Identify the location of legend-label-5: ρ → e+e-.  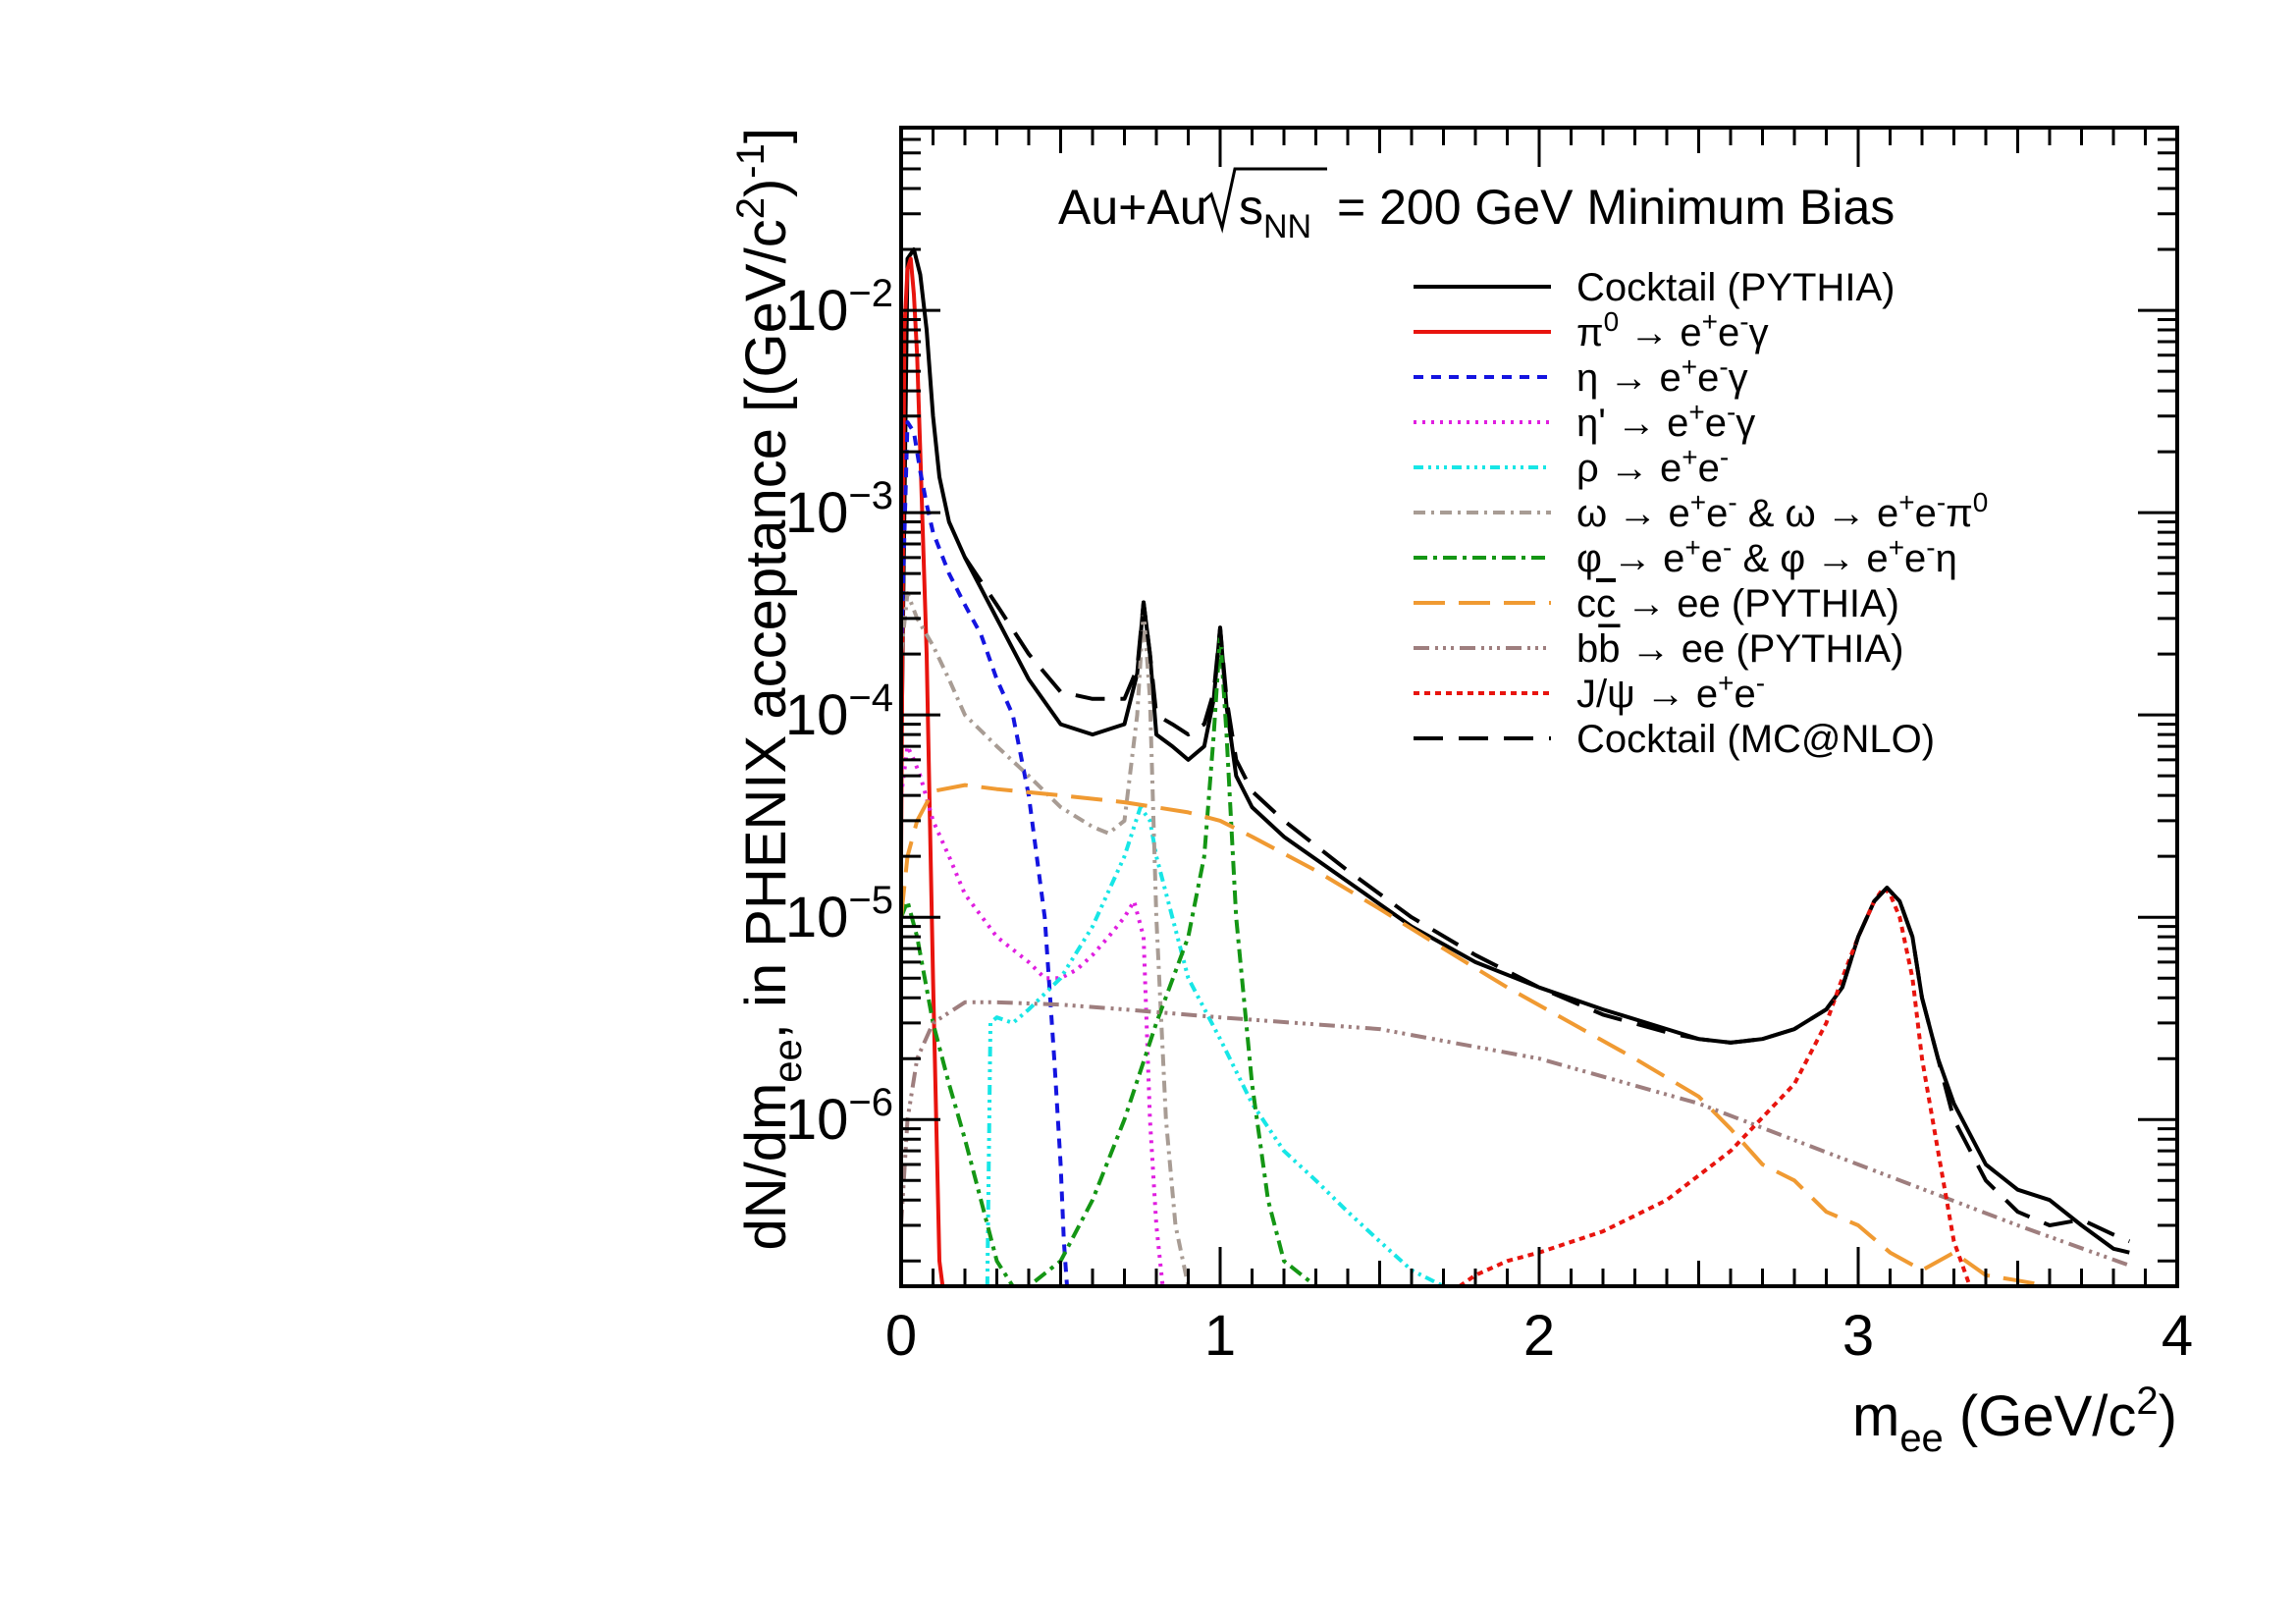
(1652, 466).